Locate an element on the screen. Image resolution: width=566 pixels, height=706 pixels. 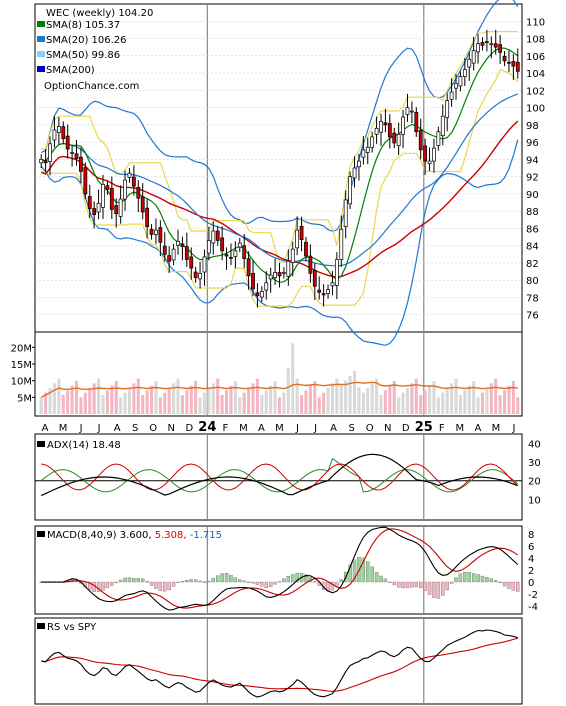
rs-label: RS vs SPY is located at coordinates (72, 627).